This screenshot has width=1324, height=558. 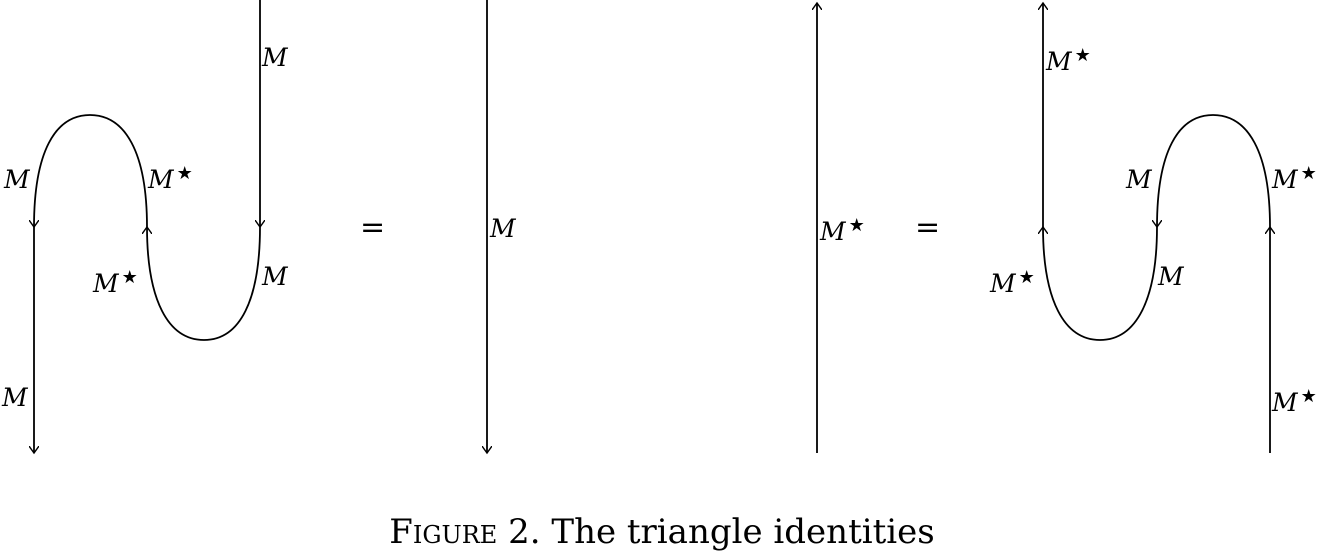 What do you see at coordinates (17, 179) in the screenshot?
I see `label-m-cap-left: M` at bounding box center [17, 179].